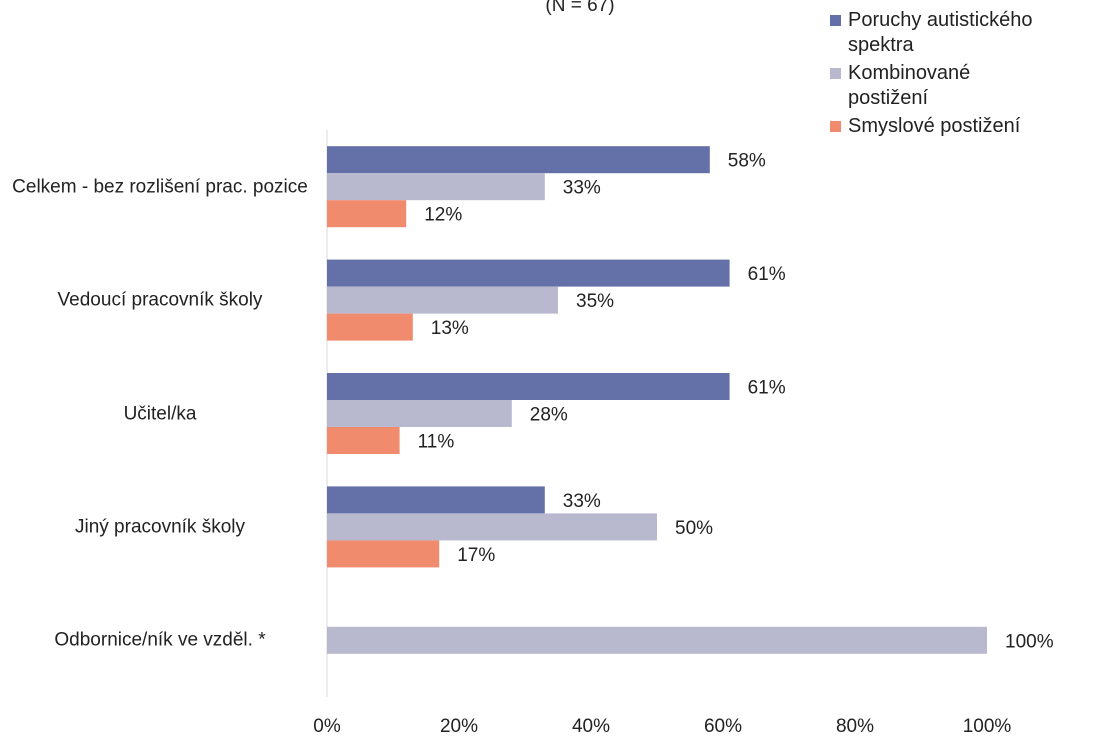 The image size is (1097, 737). I want to click on legend-entry: Smyslové postižení, so click(934, 126).